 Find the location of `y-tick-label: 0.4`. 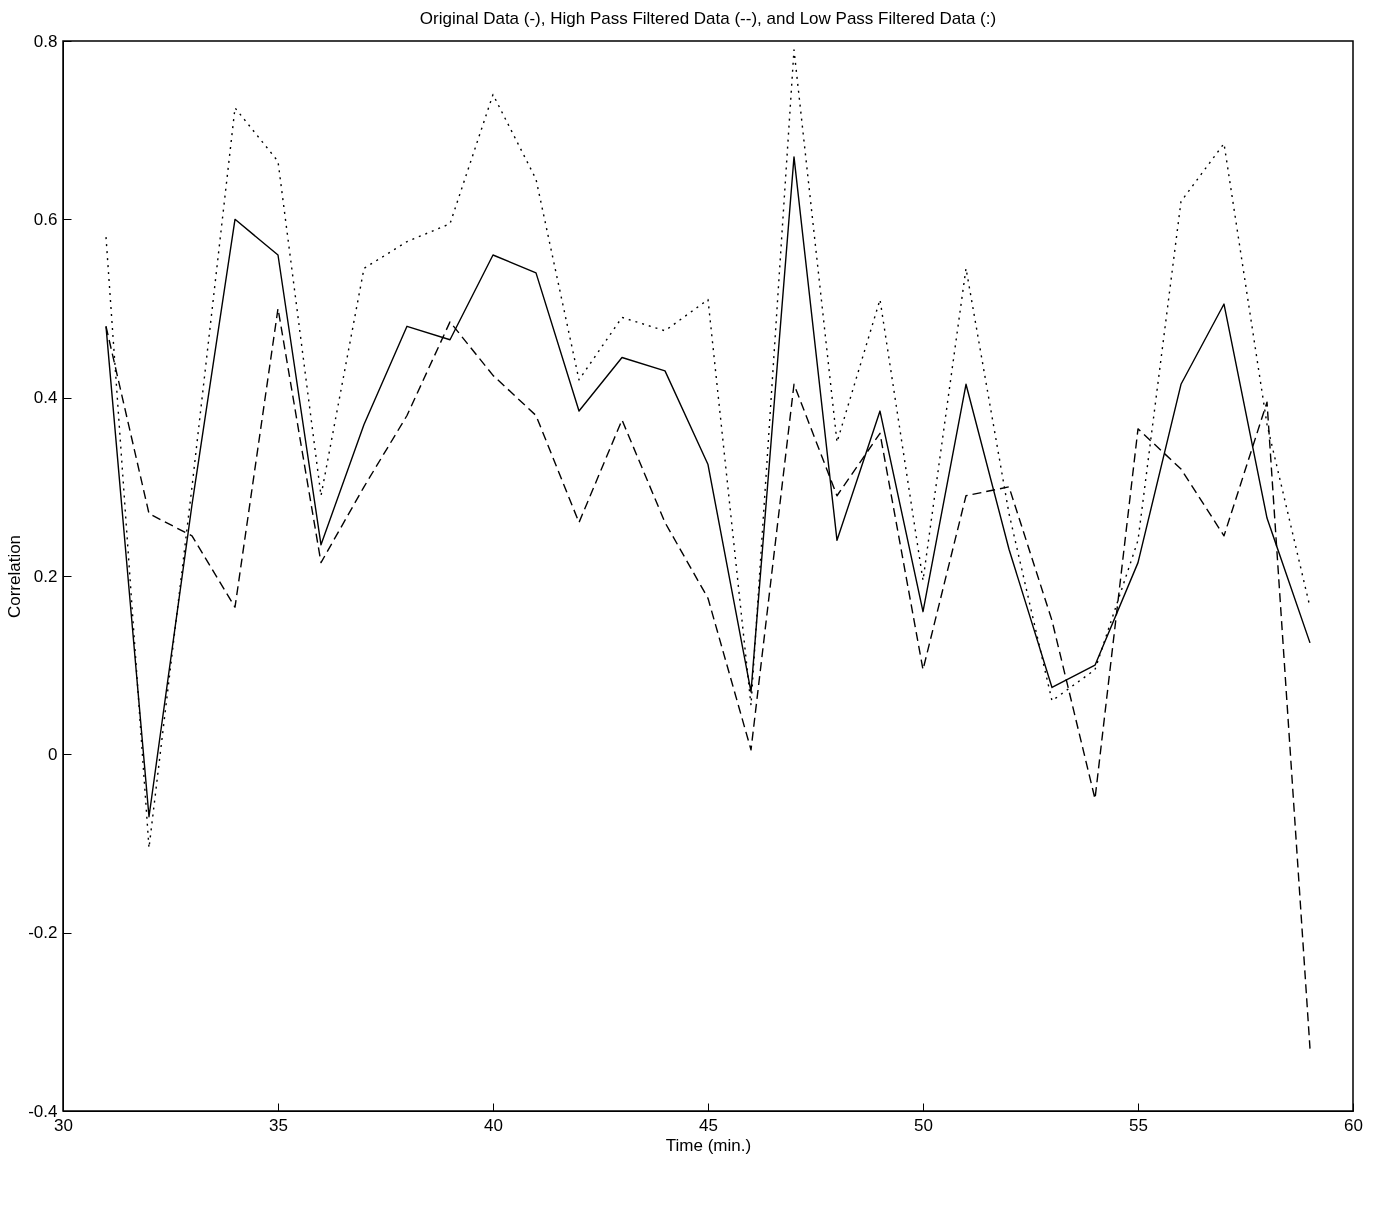

y-tick-label: 0.4 is located at coordinates (45, 398).